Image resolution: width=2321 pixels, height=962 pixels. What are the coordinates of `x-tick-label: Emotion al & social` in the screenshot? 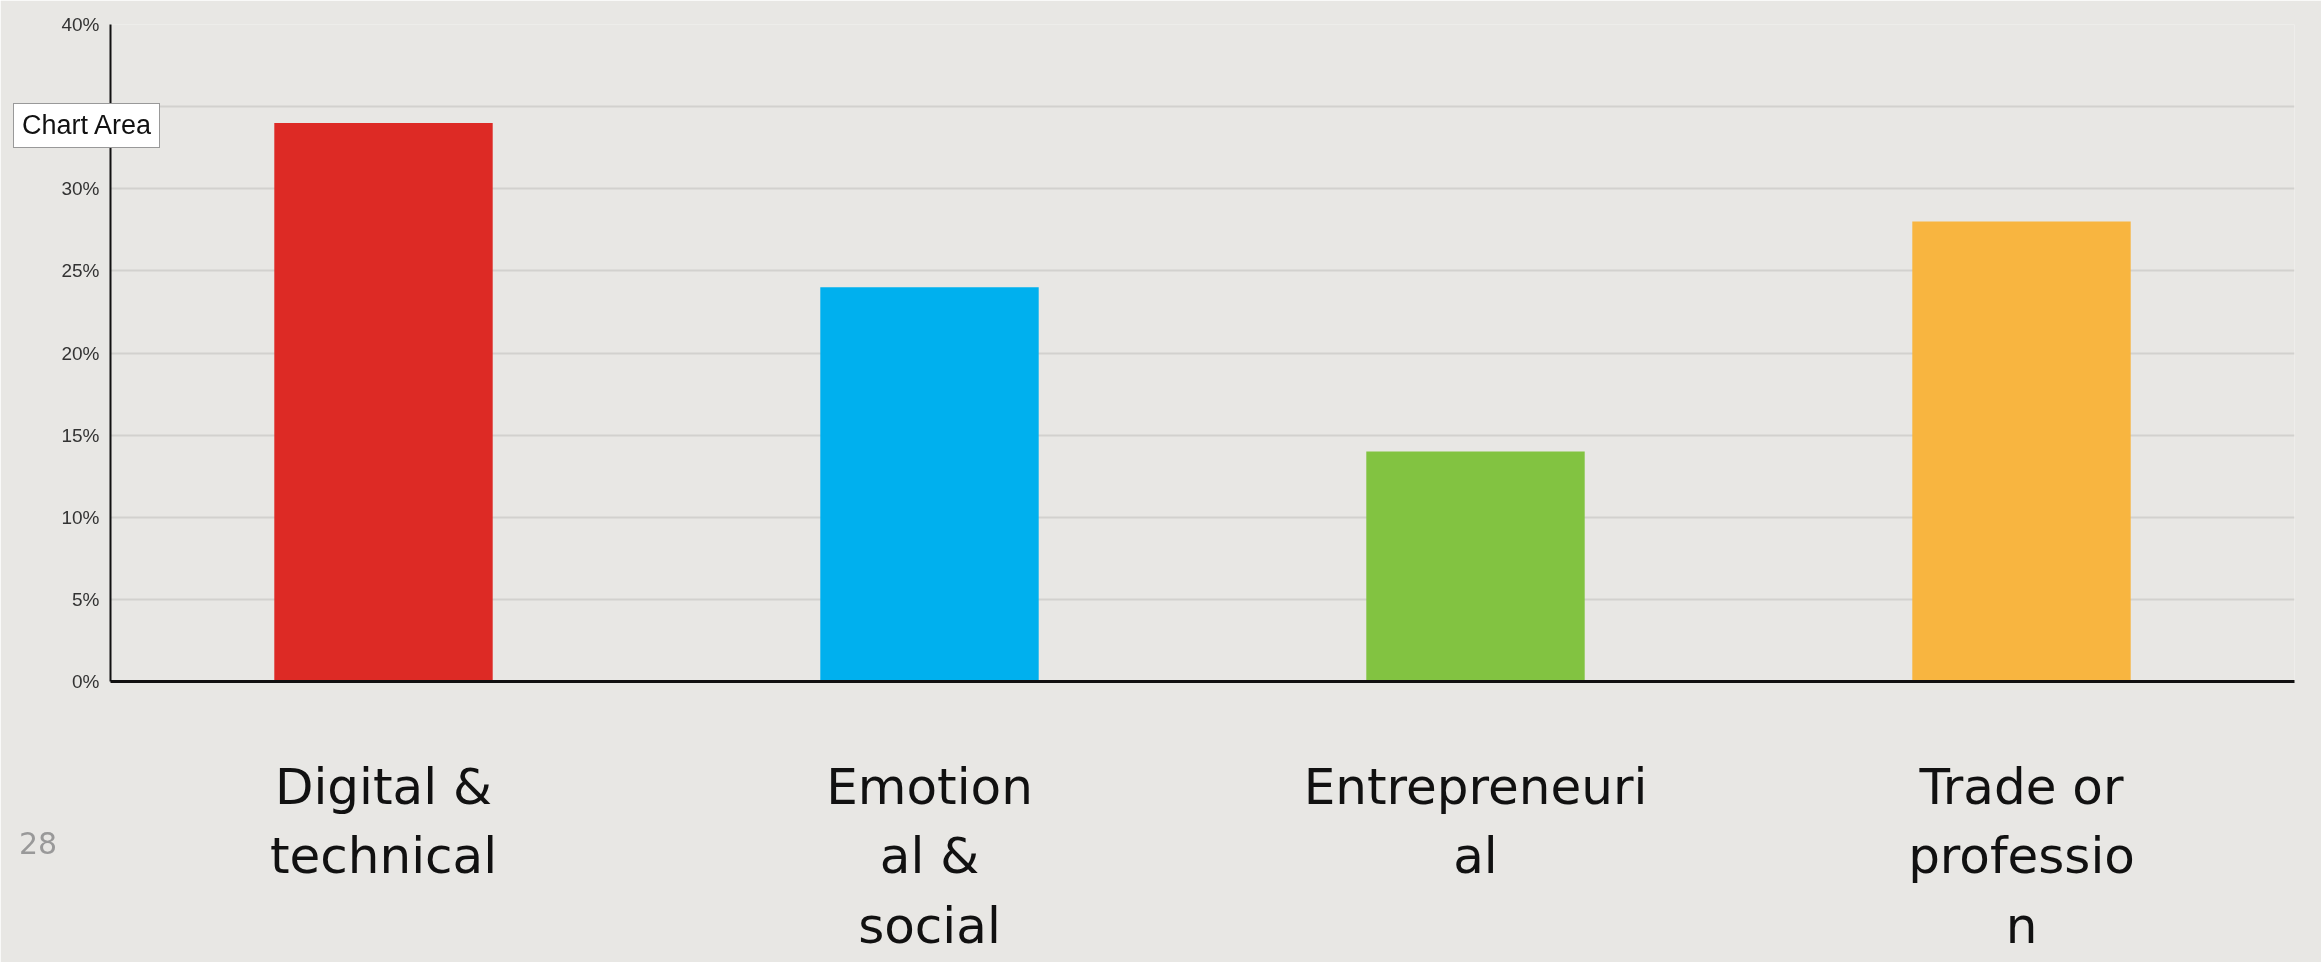 It's located at (929, 856).